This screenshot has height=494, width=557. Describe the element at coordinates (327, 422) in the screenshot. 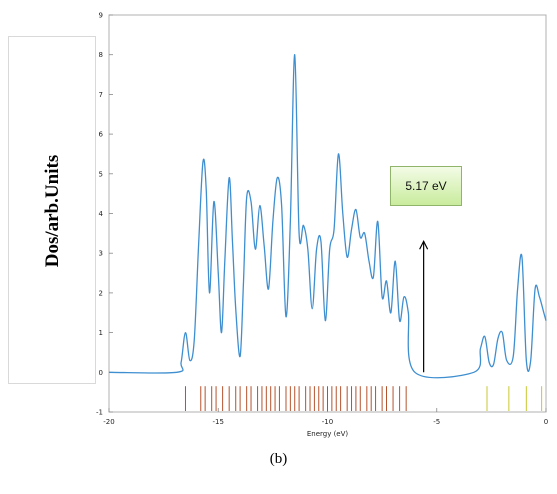

I see `x-tick-label: -10` at that location.